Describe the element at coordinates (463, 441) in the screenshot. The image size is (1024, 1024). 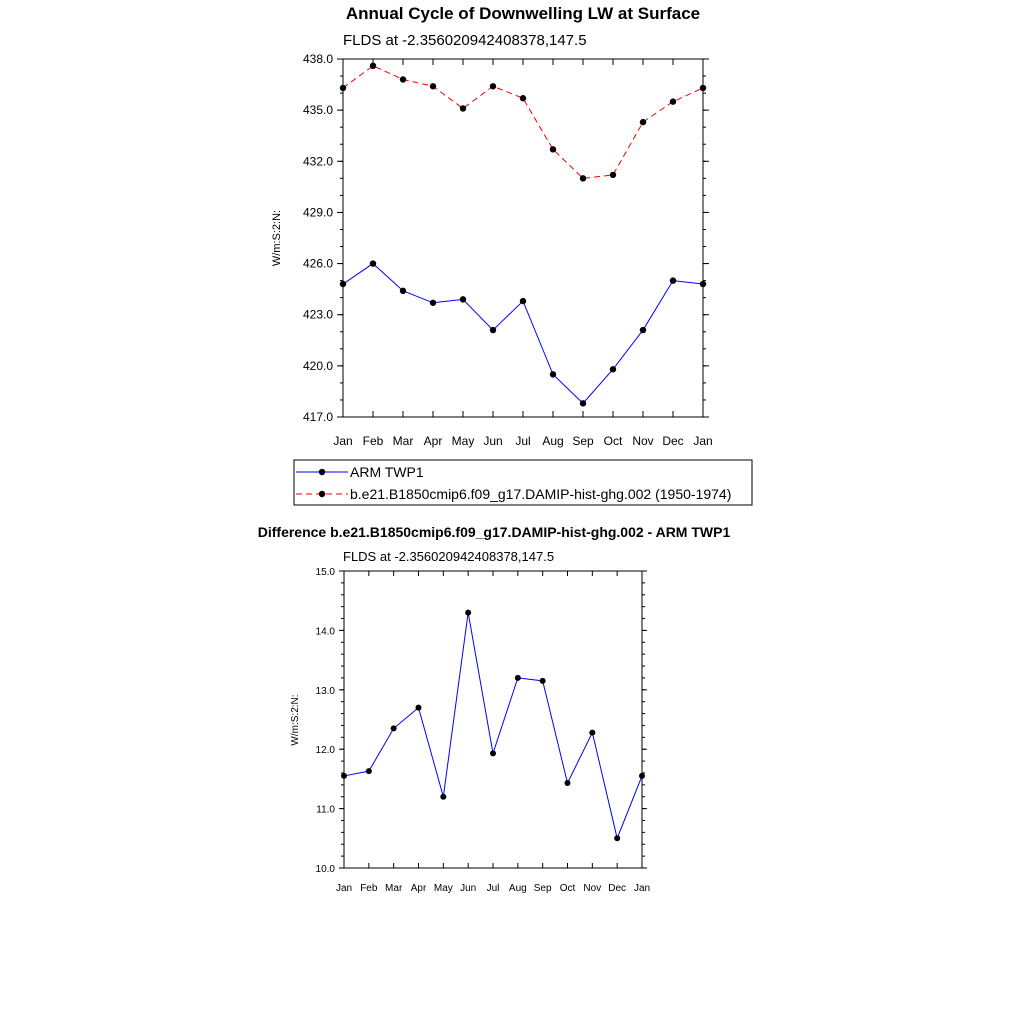
I see `chart1-x-tick-label: May` at that location.